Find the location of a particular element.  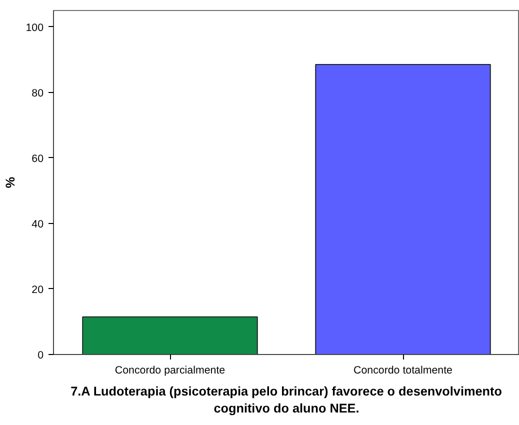

y-tick-label: 80 is located at coordinates (38, 93).